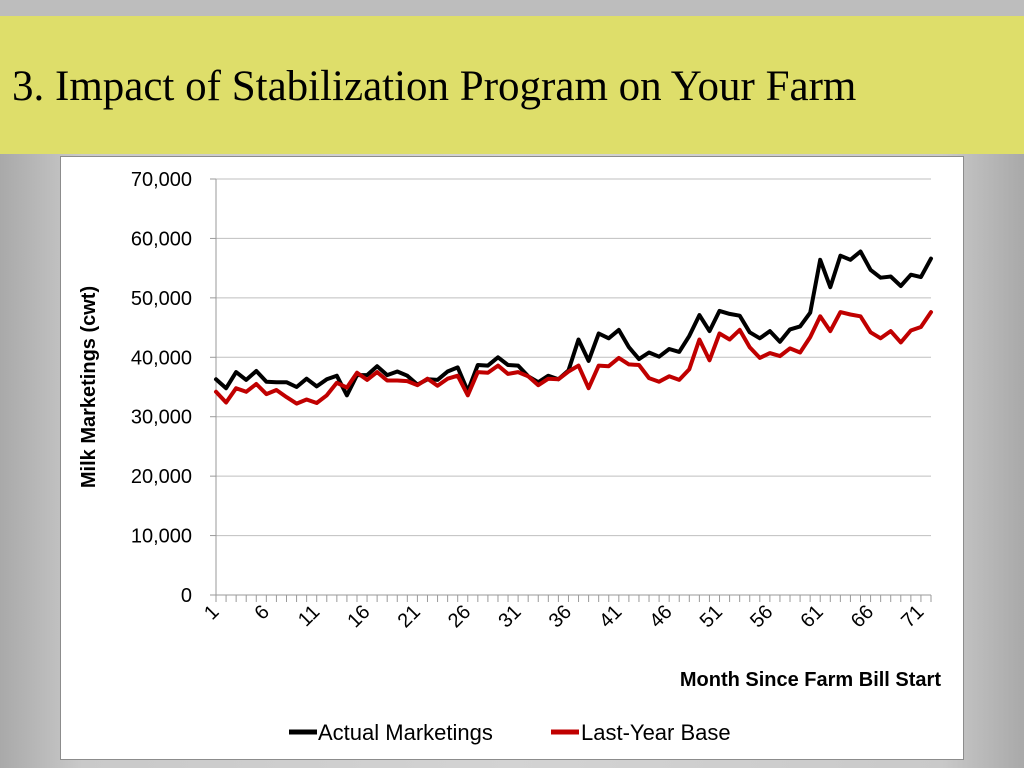 The height and width of the screenshot is (768, 1024). I want to click on x-tick-label: 31, so click(509, 616).